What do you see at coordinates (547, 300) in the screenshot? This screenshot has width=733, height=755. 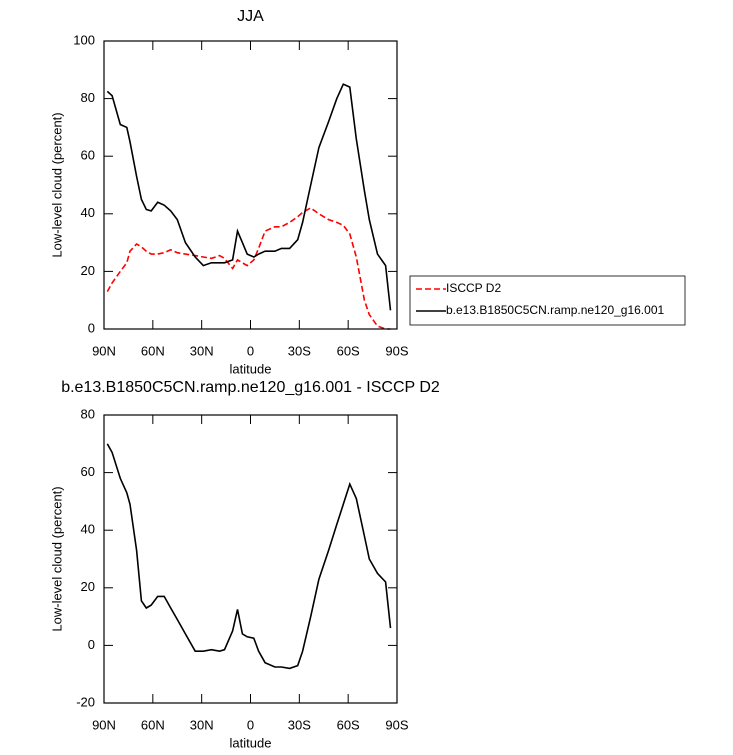 I see `legend-box` at bounding box center [547, 300].